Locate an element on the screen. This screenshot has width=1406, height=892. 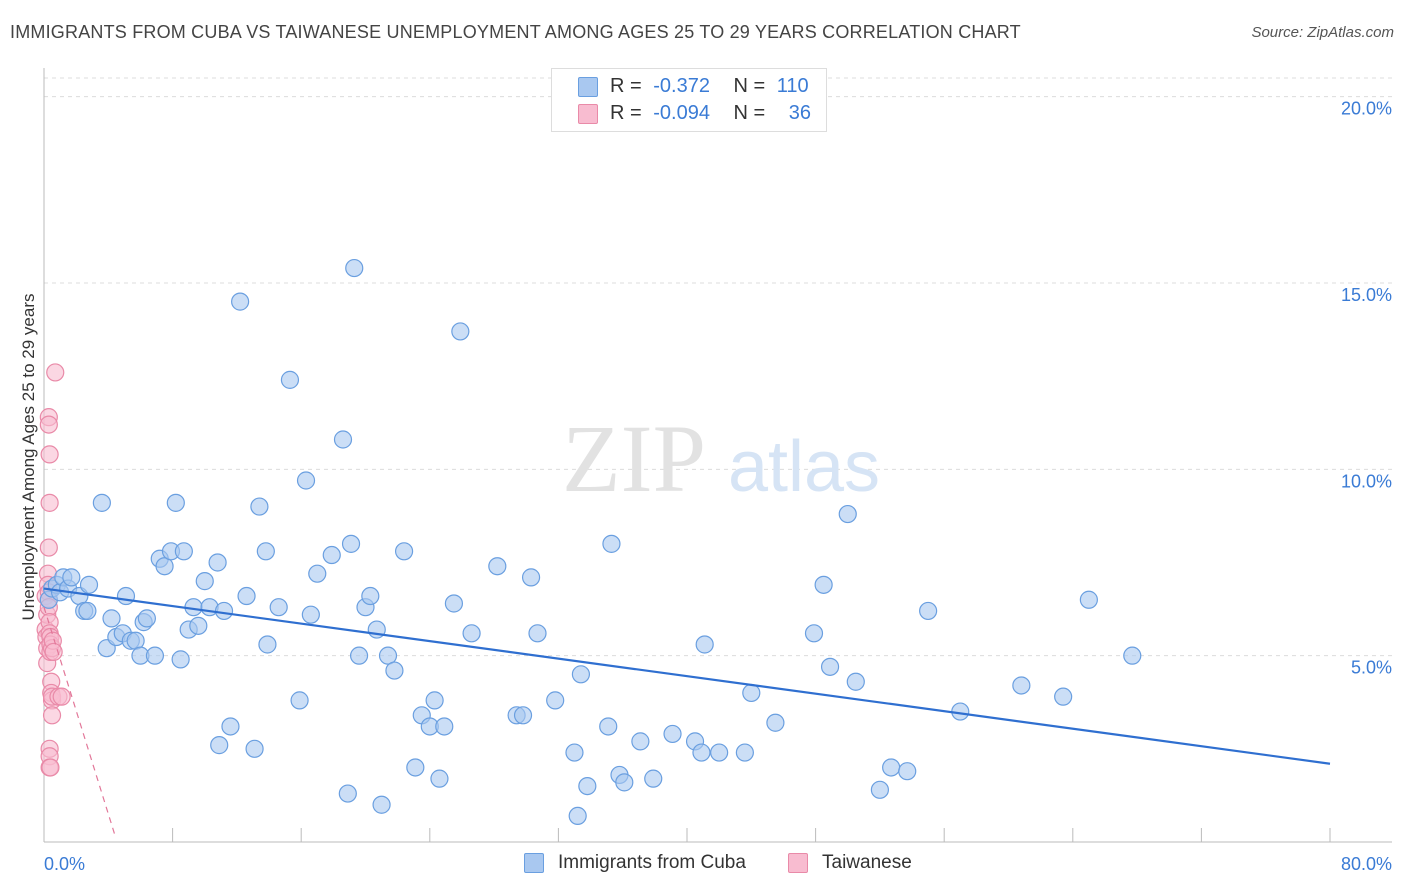
legend-swatch-taiwanese is located at coordinates (588, 114).